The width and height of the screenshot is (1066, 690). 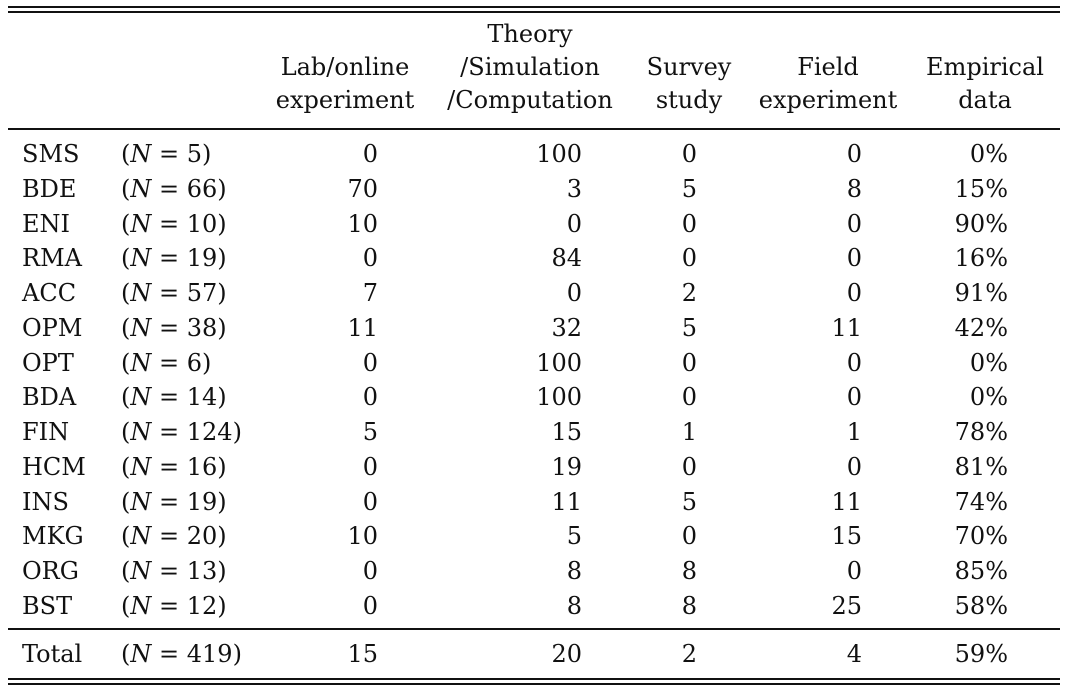 What do you see at coordinates (854, 432) in the screenshot?
I see `cell-field: 1` at bounding box center [854, 432].